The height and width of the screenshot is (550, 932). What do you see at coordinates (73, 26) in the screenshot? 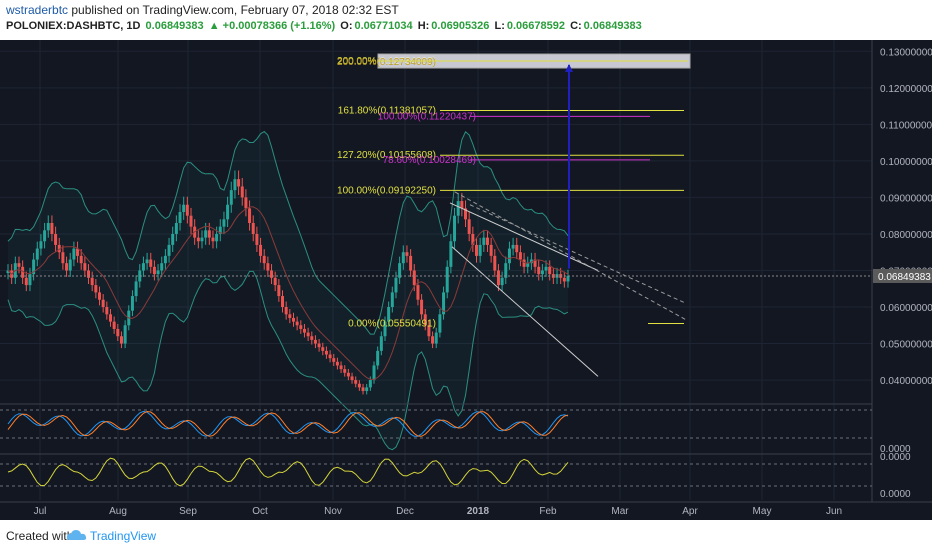
I see `symbol-name: POLONIEX:DASHBTC, 1D` at bounding box center [73, 26].